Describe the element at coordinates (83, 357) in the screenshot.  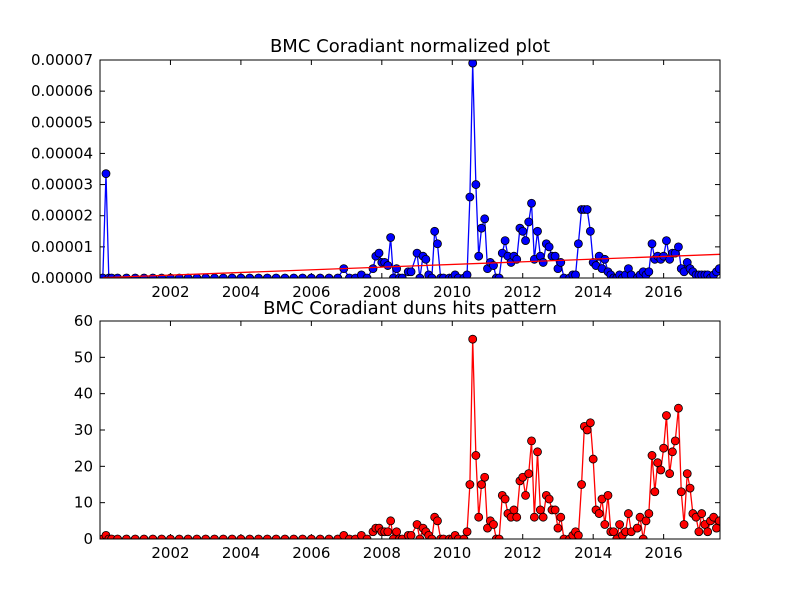
I see `duns-hits-y-tick-label-5: 50` at that location.